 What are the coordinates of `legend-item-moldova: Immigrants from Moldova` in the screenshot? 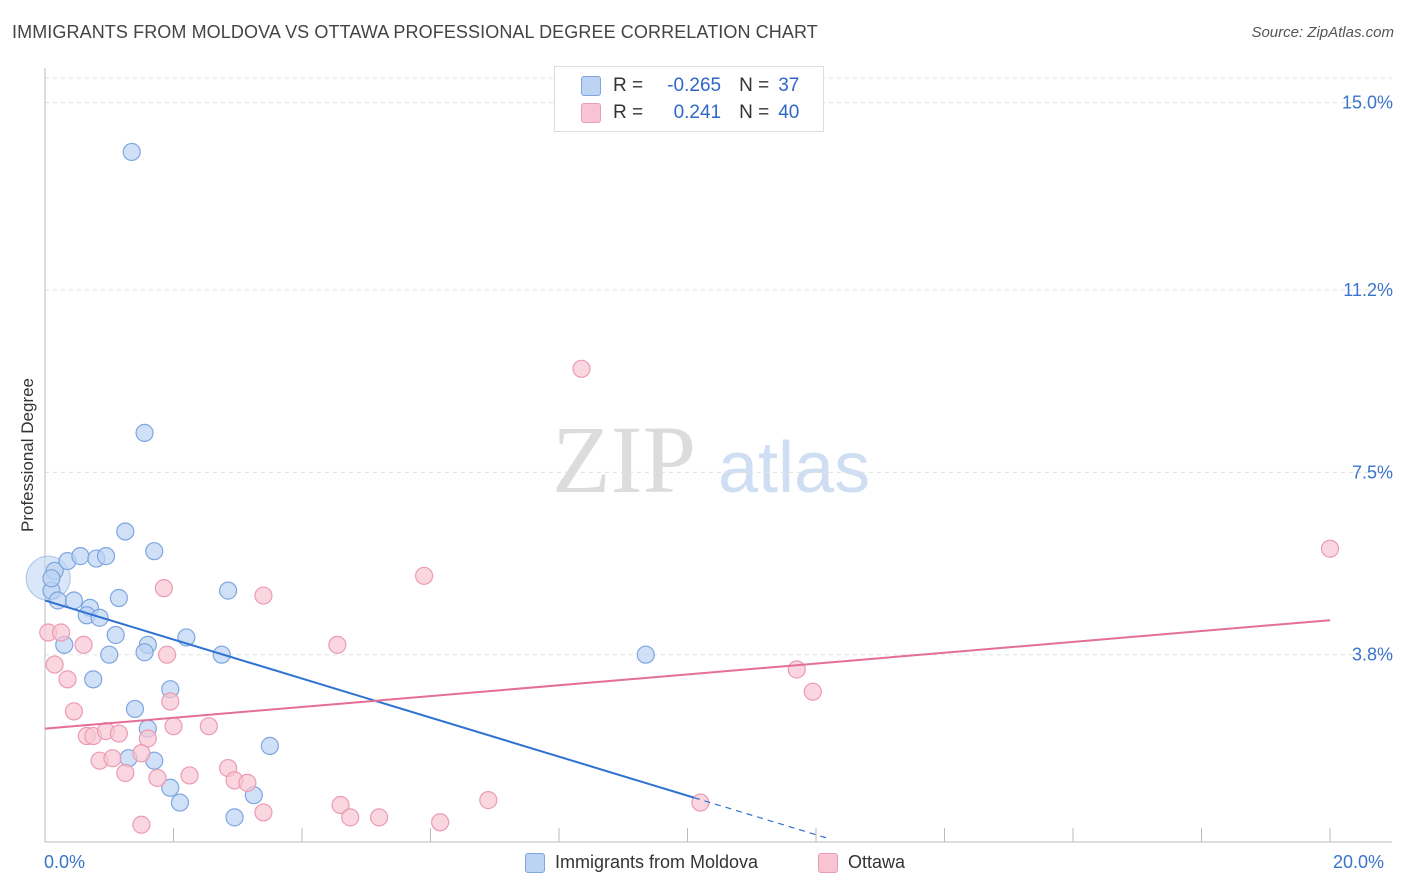 It's located at (641, 862).